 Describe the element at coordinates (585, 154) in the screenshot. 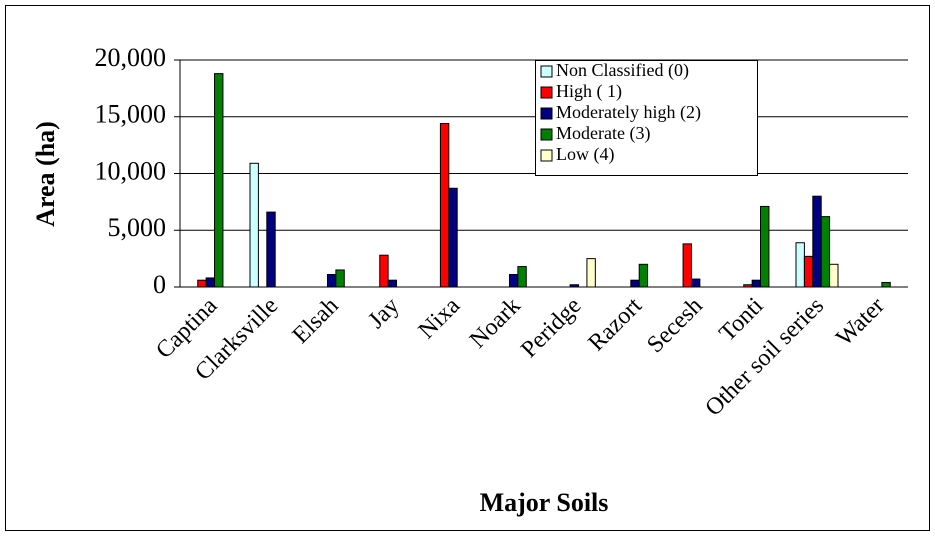

I see `legend-label: Low (4)` at that location.